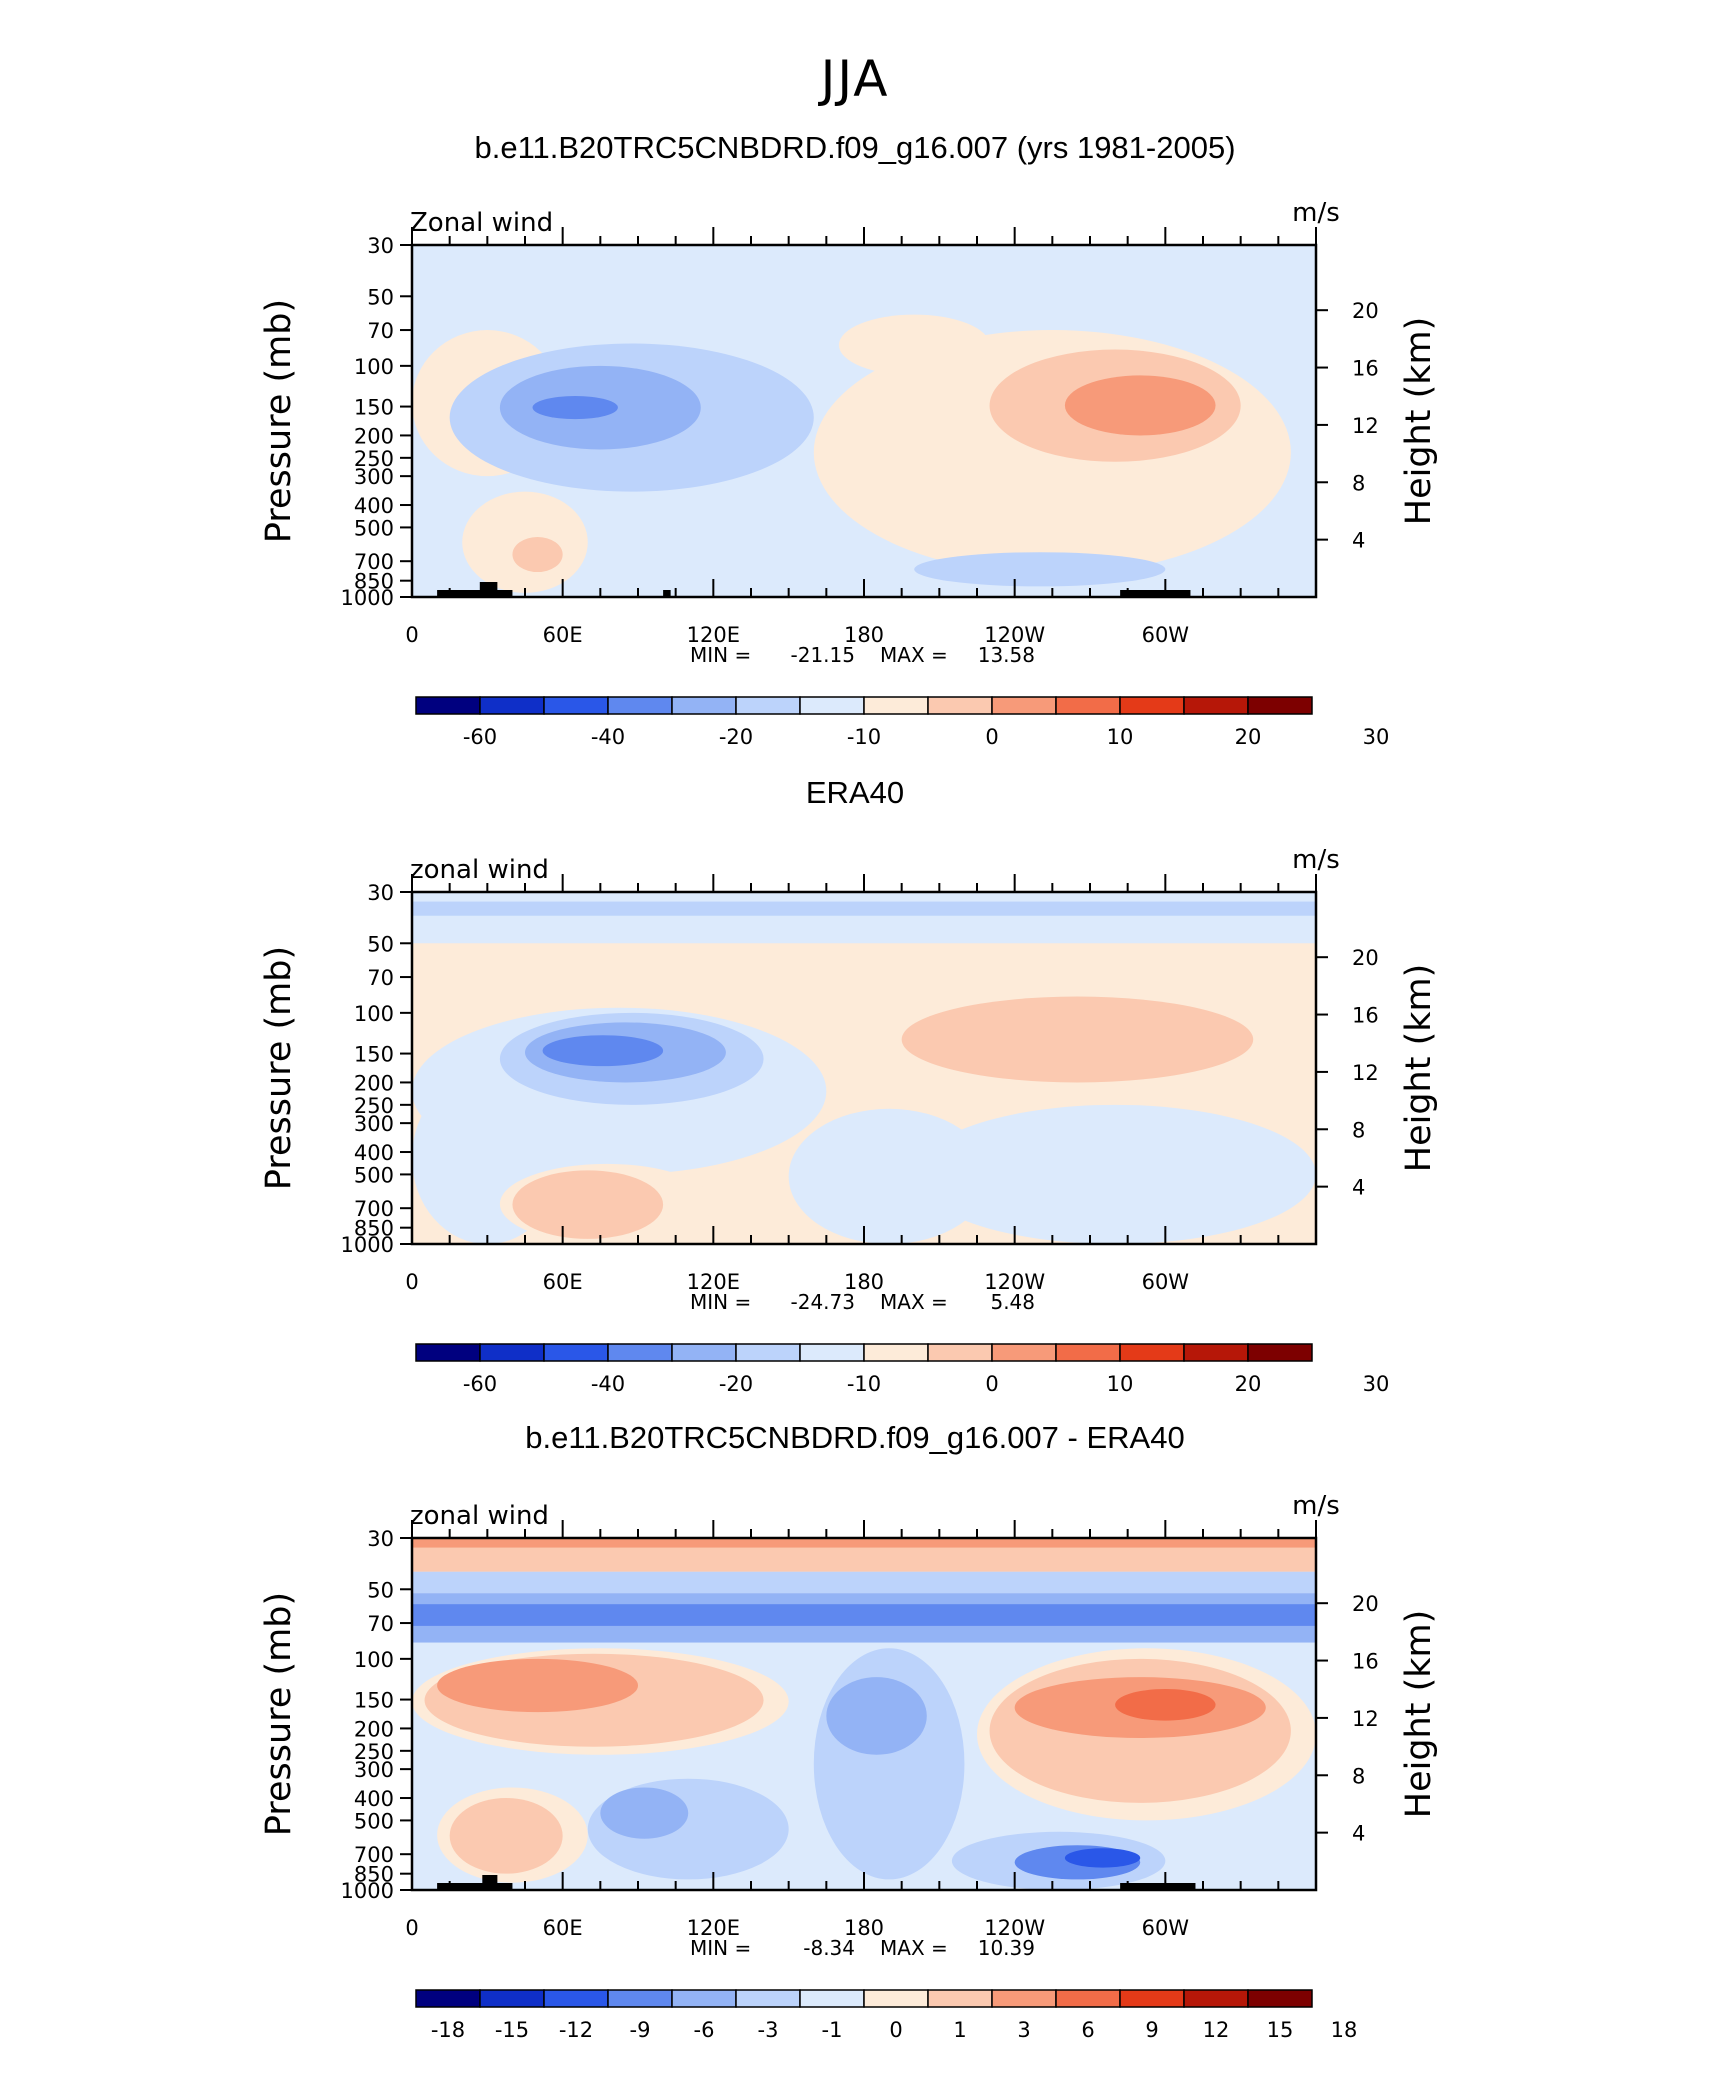 The width and height of the screenshot is (1710, 2074). Describe the element at coordinates (768, 2030) in the screenshot. I see `colorbar-label: -3` at that location.